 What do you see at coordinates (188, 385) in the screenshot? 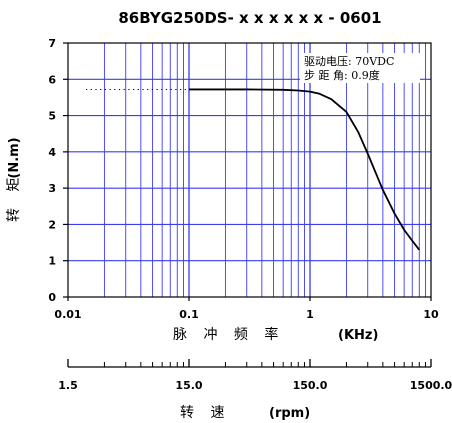
I see `speed-tick-label: 15.0` at bounding box center [188, 385].